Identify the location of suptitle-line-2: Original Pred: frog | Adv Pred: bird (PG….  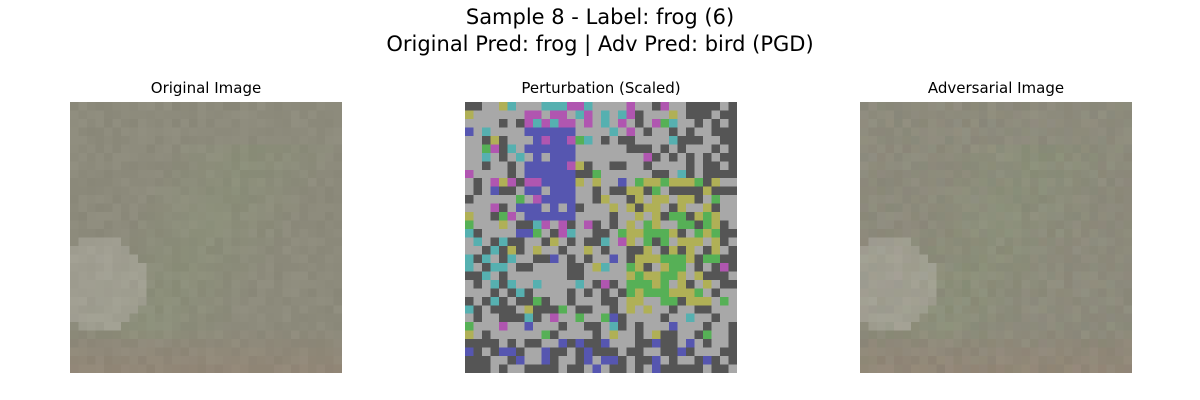
(600, 44).